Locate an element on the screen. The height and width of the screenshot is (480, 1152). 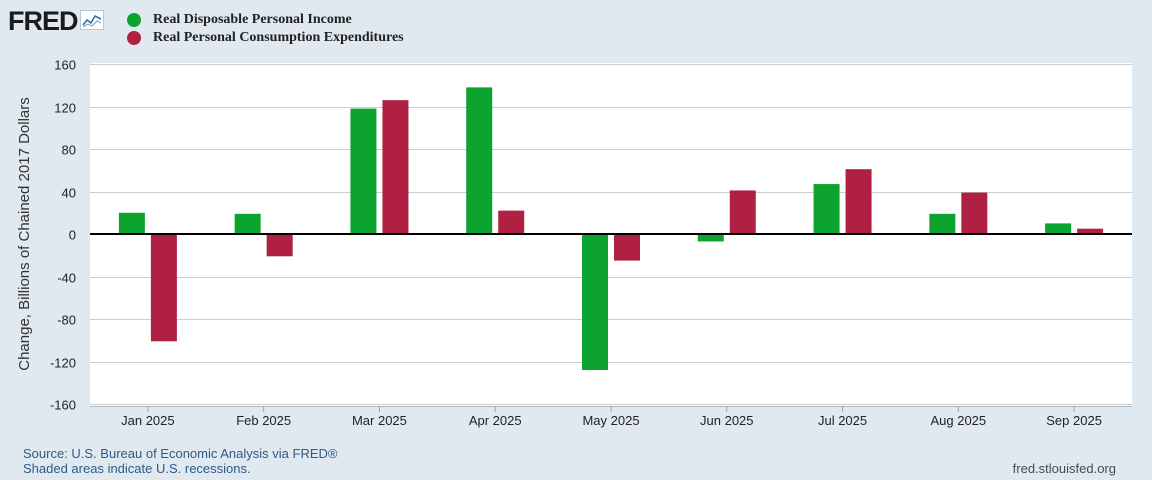
x-tick-label: Sep 2025 is located at coordinates (1074, 420).